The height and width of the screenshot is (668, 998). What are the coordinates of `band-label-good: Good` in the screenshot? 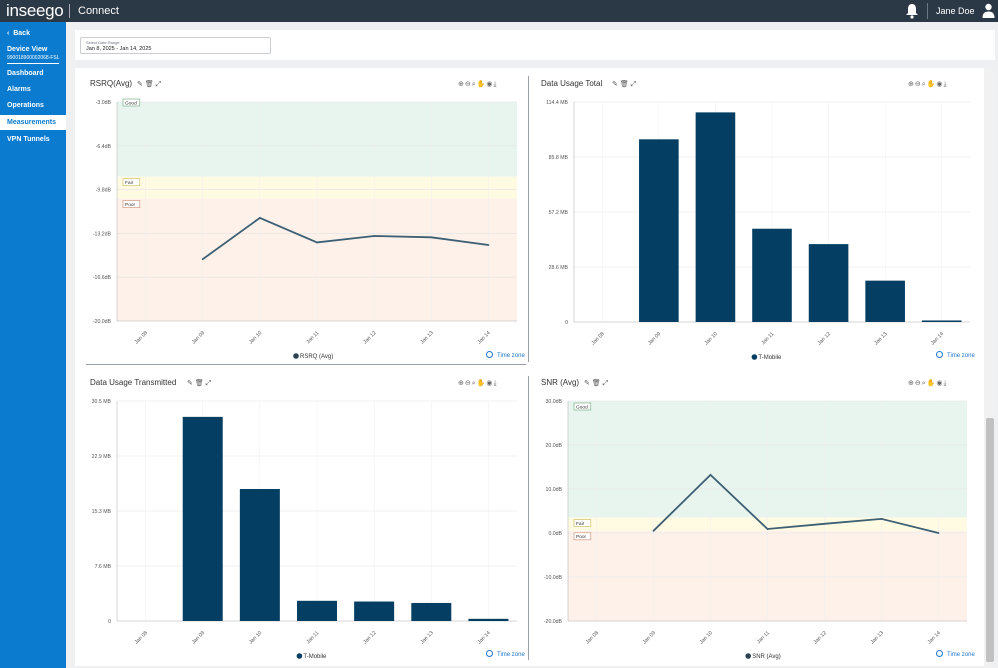 It's located at (582, 406).